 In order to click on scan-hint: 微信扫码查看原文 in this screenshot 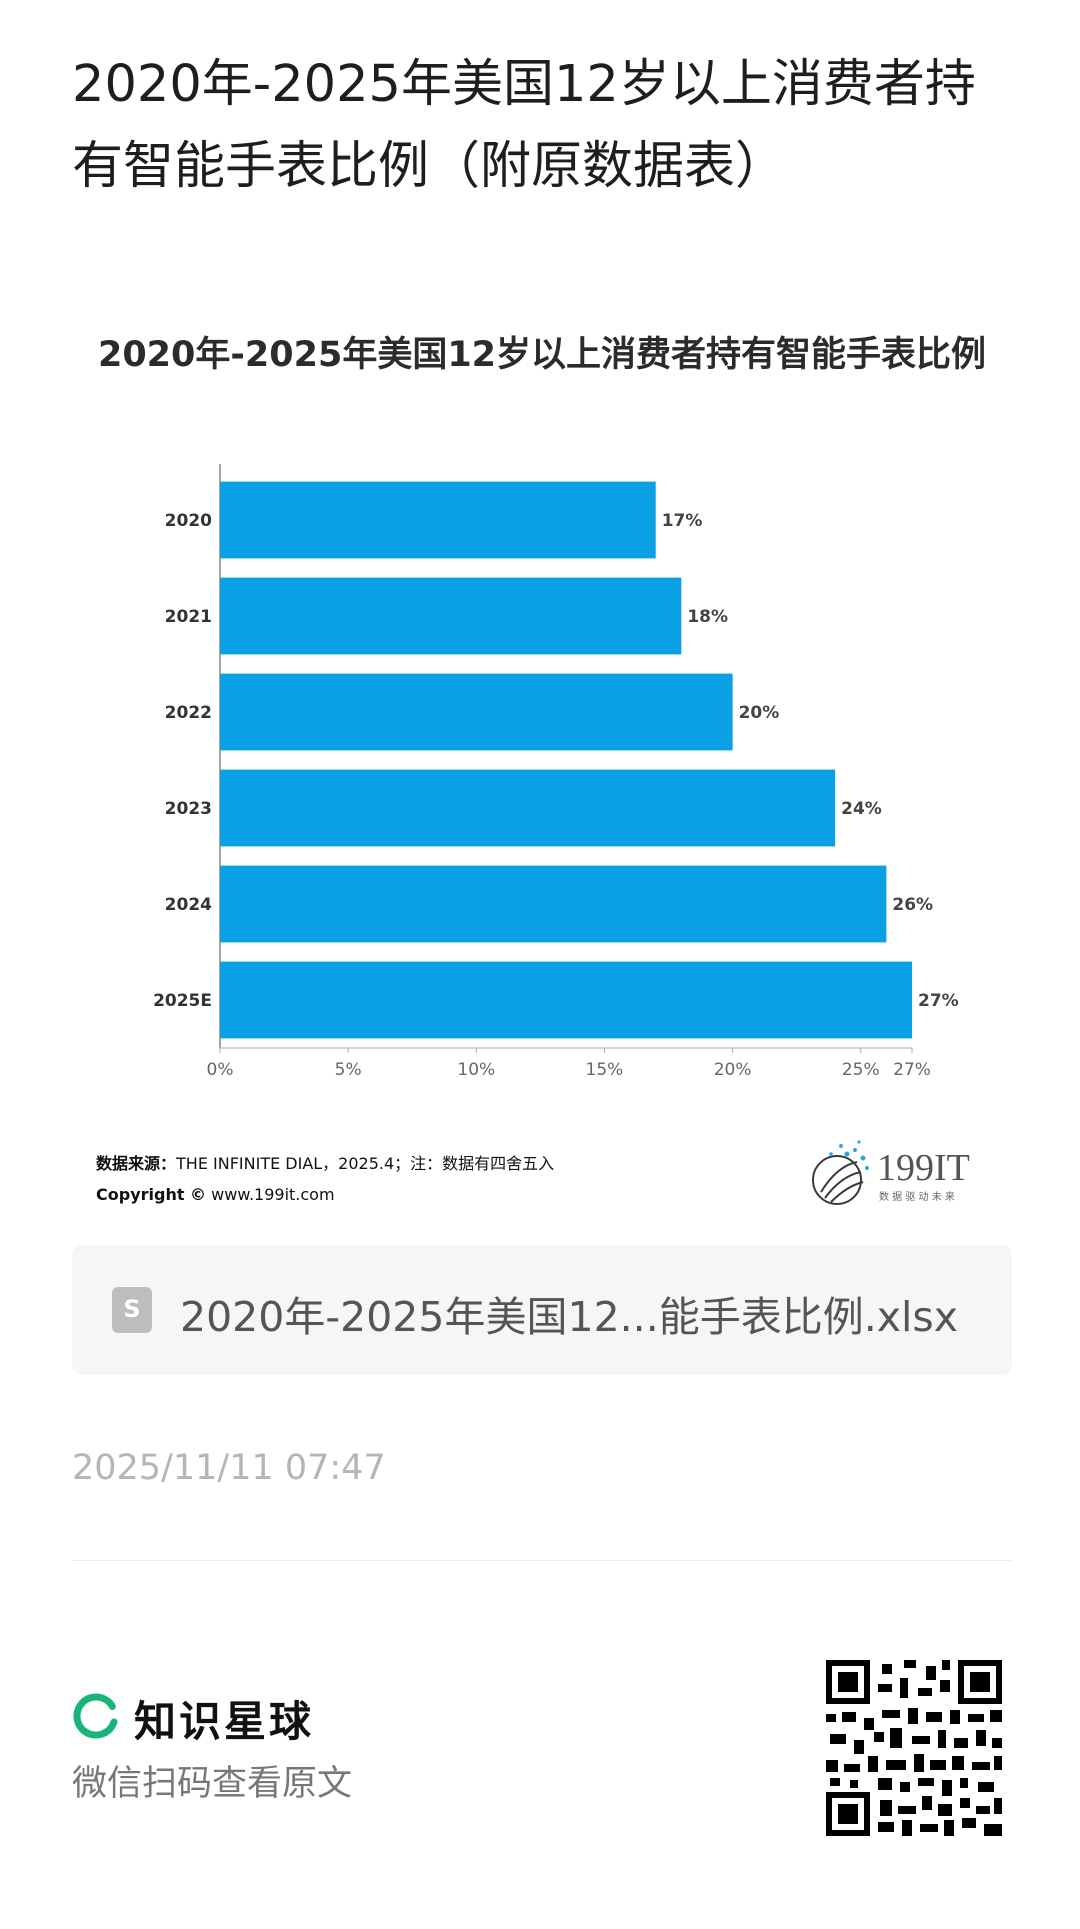, I will do `click(212, 1784)`.